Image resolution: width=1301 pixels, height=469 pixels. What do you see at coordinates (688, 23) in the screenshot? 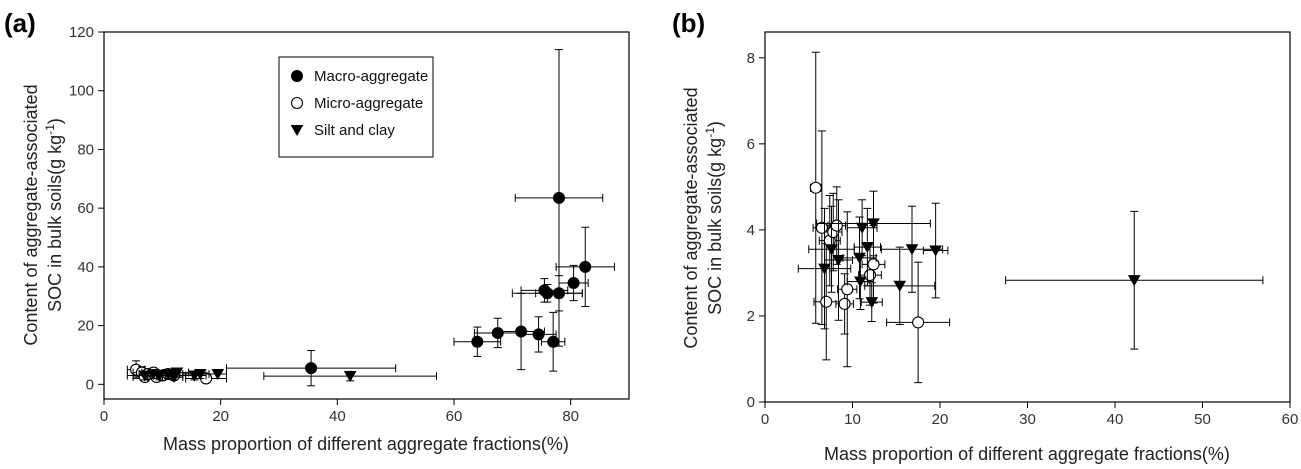
I see `panel-b-label: (b)` at bounding box center [688, 23].